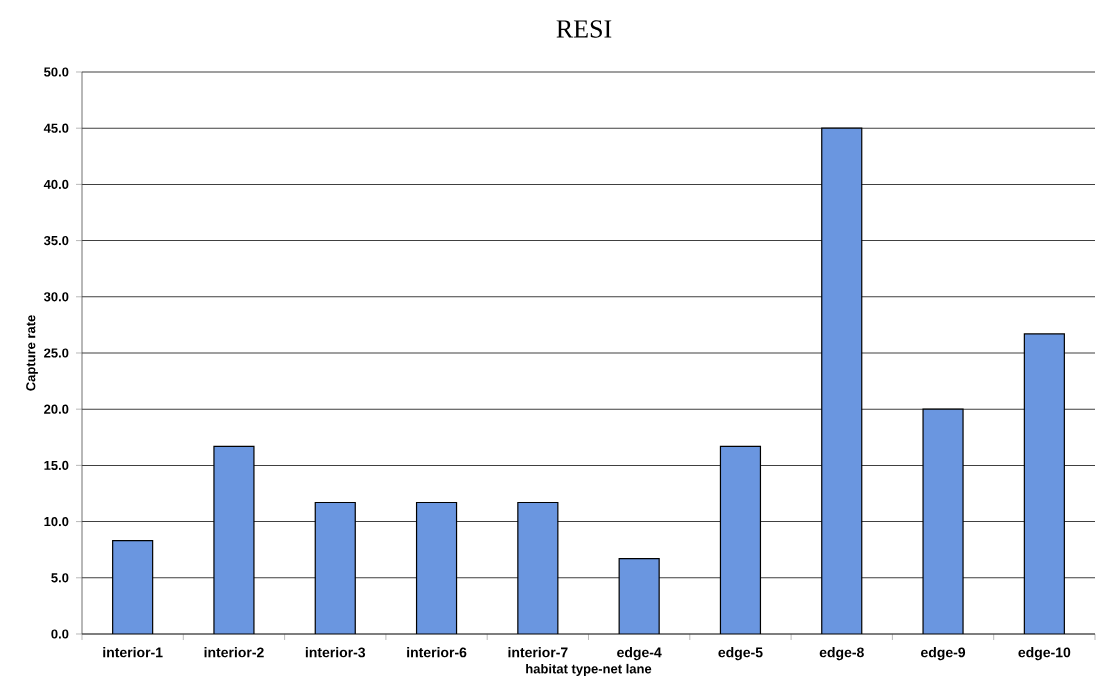  Describe the element at coordinates (584, 29) in the screenshot. I see `chart-title: RESI` at that location.